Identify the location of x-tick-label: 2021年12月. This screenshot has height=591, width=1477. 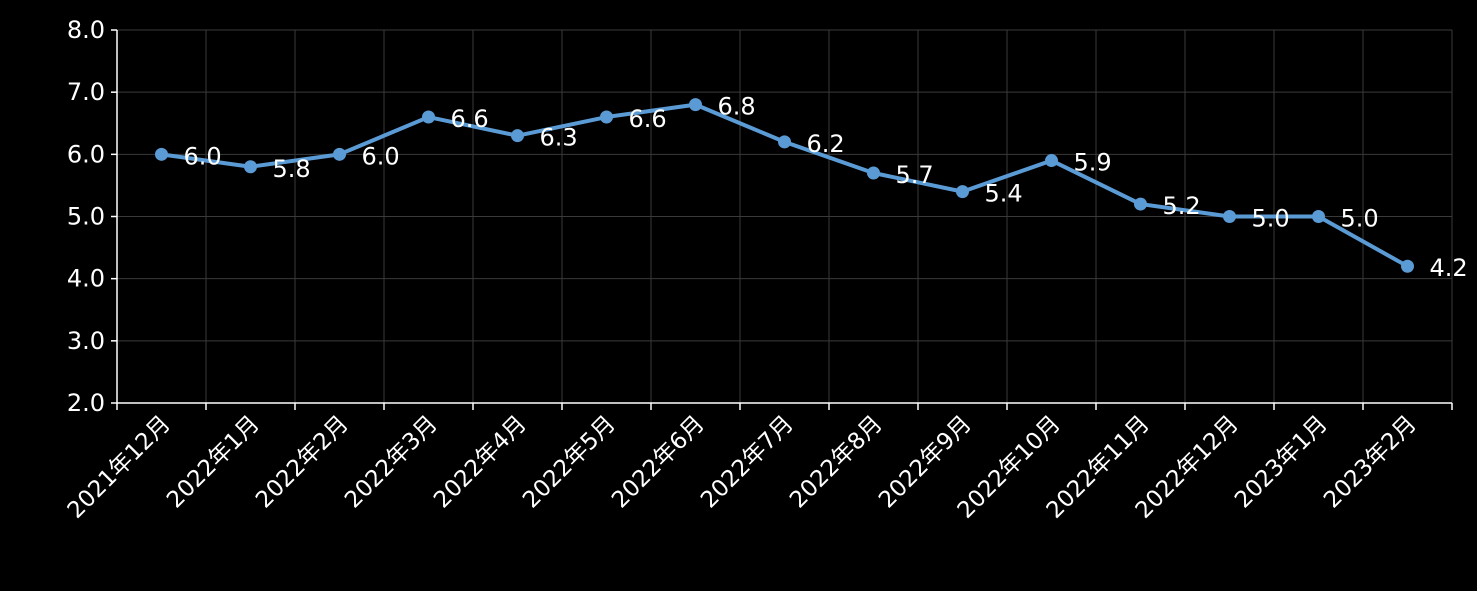
(119, 467).